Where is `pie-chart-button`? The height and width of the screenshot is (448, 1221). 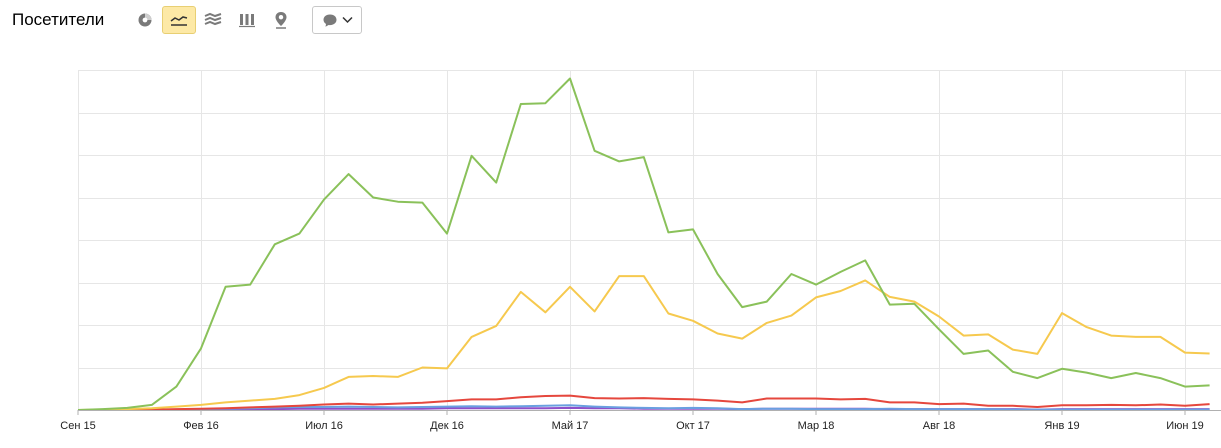 pie-chart-button is located at coordinates (145, 20).